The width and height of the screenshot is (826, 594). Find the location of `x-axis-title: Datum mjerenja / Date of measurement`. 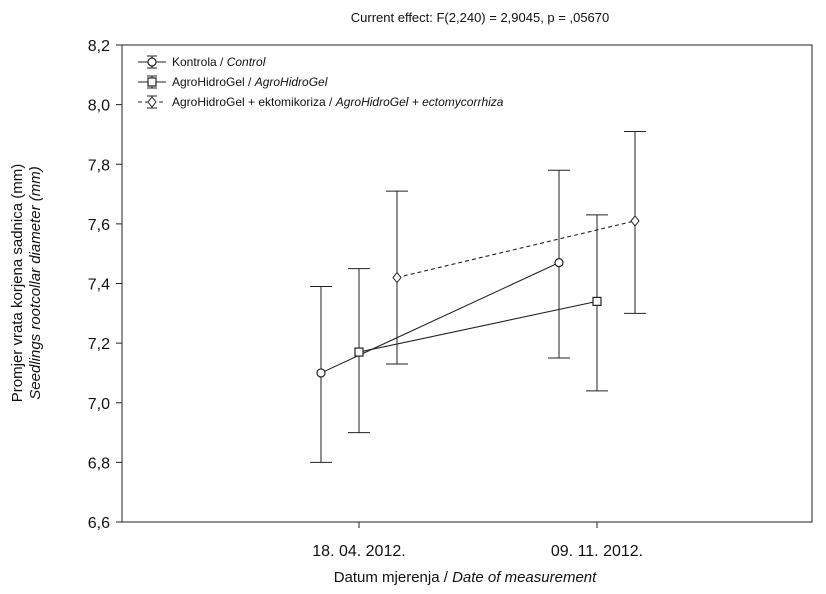

x-axis-title: Datum mjerenja / Date of measurement is located at coordinates (465, 577).